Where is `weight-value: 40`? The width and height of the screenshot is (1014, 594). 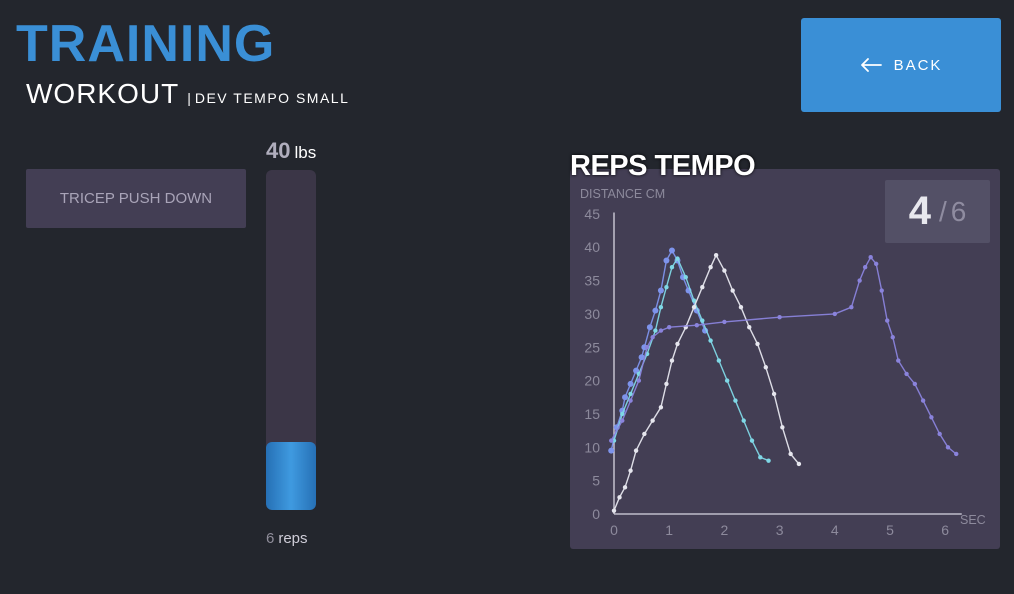
weight-value: 40 is located at coordinates (278, 150).